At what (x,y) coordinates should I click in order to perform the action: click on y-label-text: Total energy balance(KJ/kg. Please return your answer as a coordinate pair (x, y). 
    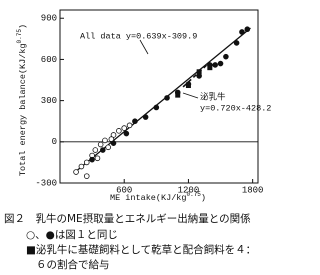
    Looking at the image, I should click on (23, 109).